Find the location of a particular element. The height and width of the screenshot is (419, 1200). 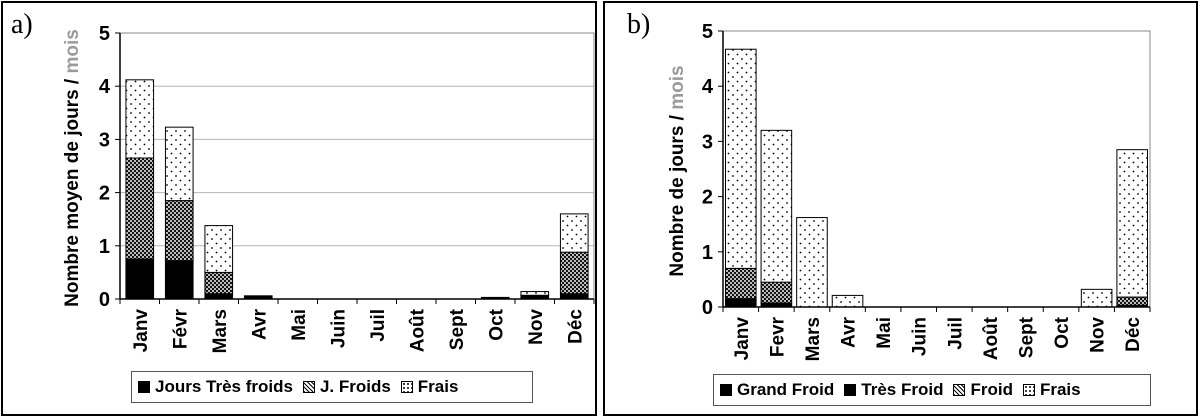

panel-b-label: b) is located at coordinates (639, 24).